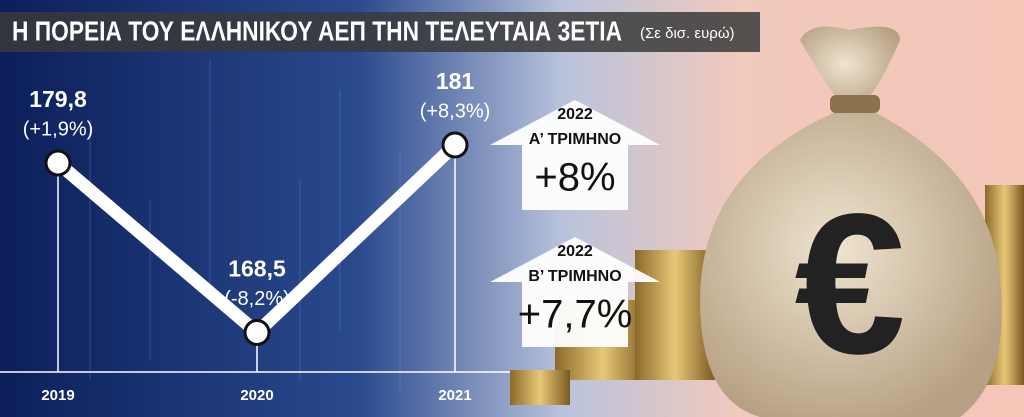 This screenshot has width=1024, height=417. I want to click on change-label: (+1,9%), so click(58, 129).